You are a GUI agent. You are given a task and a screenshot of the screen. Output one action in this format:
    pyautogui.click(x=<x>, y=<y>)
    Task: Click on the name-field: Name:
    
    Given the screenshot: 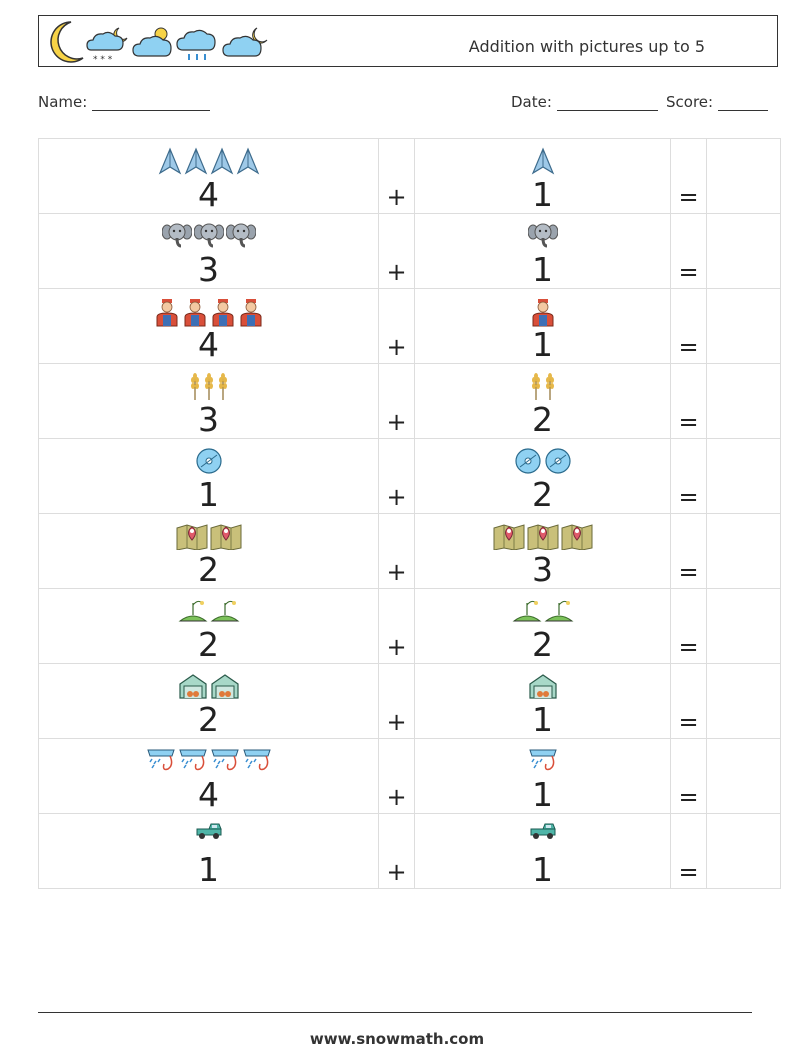 What is the action you would take?
    pyautogui.click(x=124, y=102)
    